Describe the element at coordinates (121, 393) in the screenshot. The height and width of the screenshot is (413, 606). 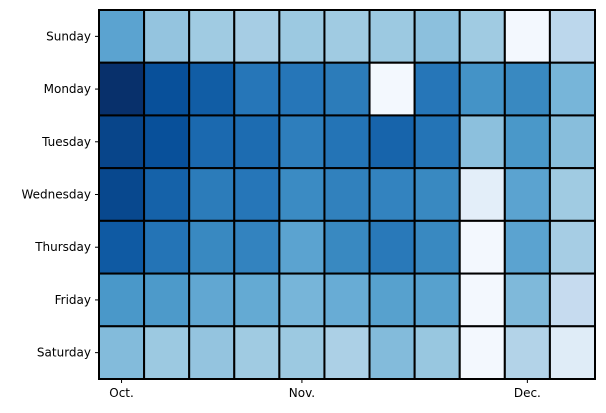
I see `x-tick-label: Oct.` at that location.